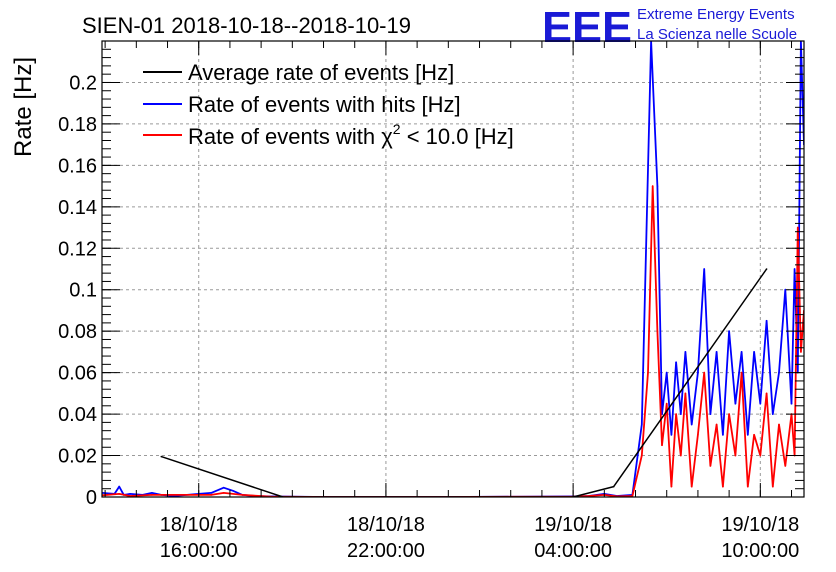 The image size is (836, 572). What do you see at coordinates (199, 551) in the screenshot?
I see `x-tick-time: 16:00:00` at bounding box center [199, 551].